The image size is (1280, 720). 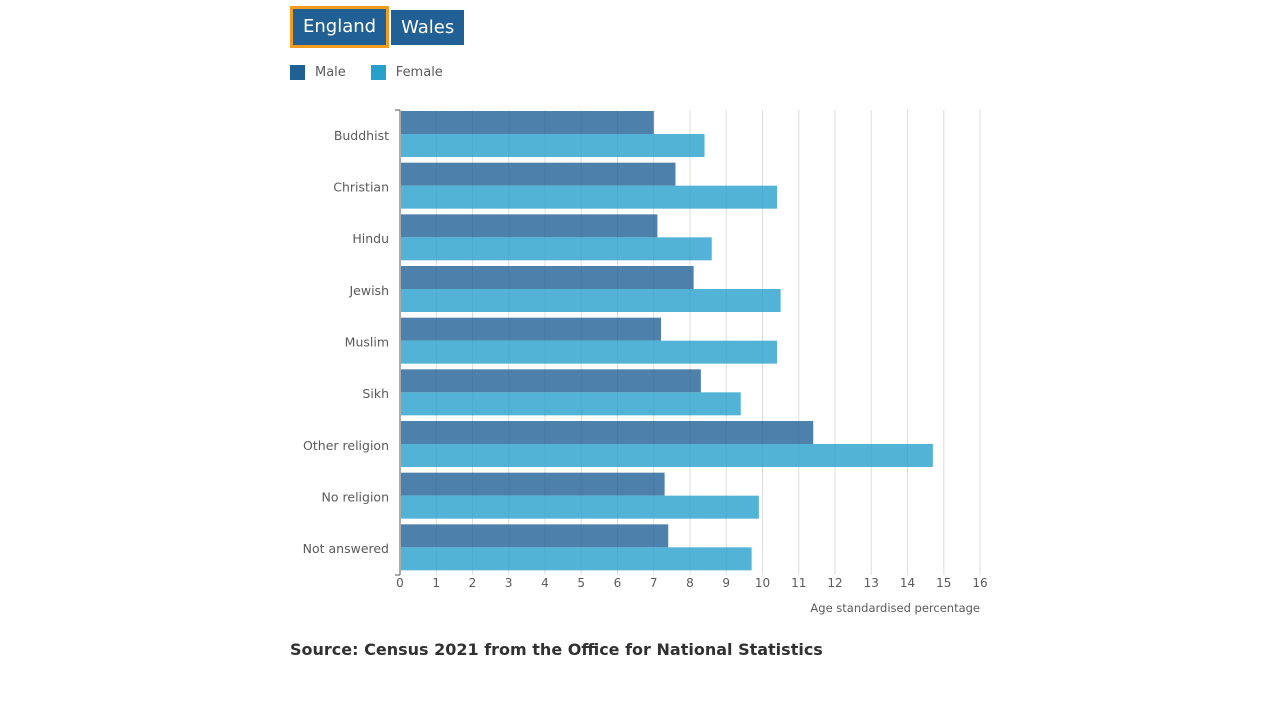 What do you see at coordinates (370, 238) in the screenshot?
I see `category-label: Hindu` at bounding box center [370, 238].